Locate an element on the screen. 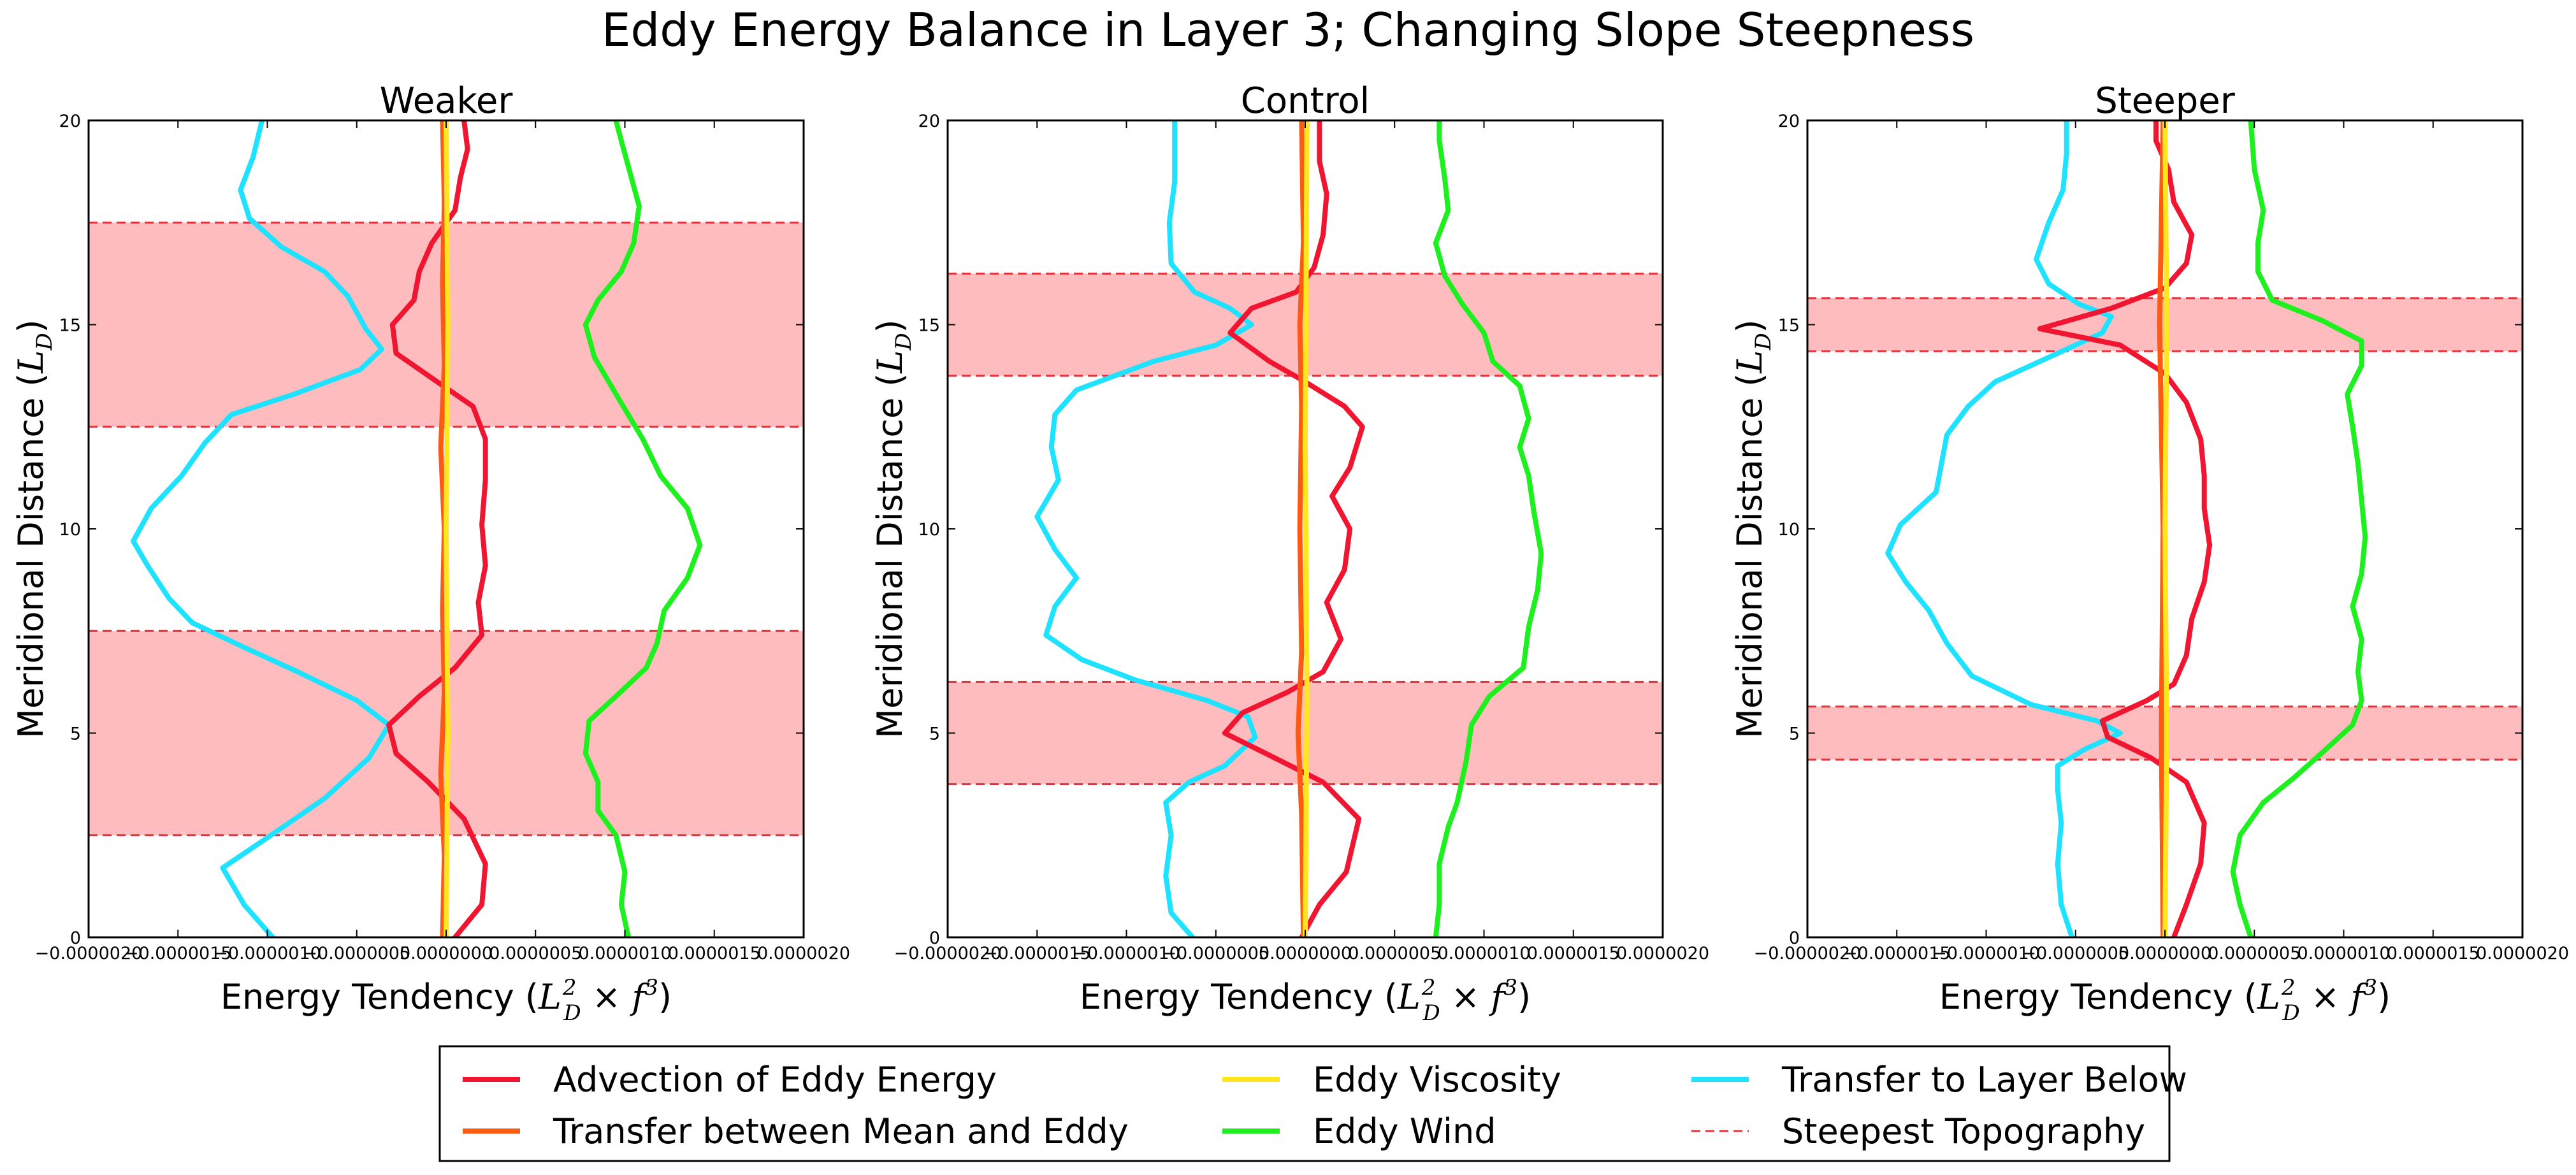 The image size is (2576, 1175). panel-title: Steeper is located at coordinates (2165, 101).